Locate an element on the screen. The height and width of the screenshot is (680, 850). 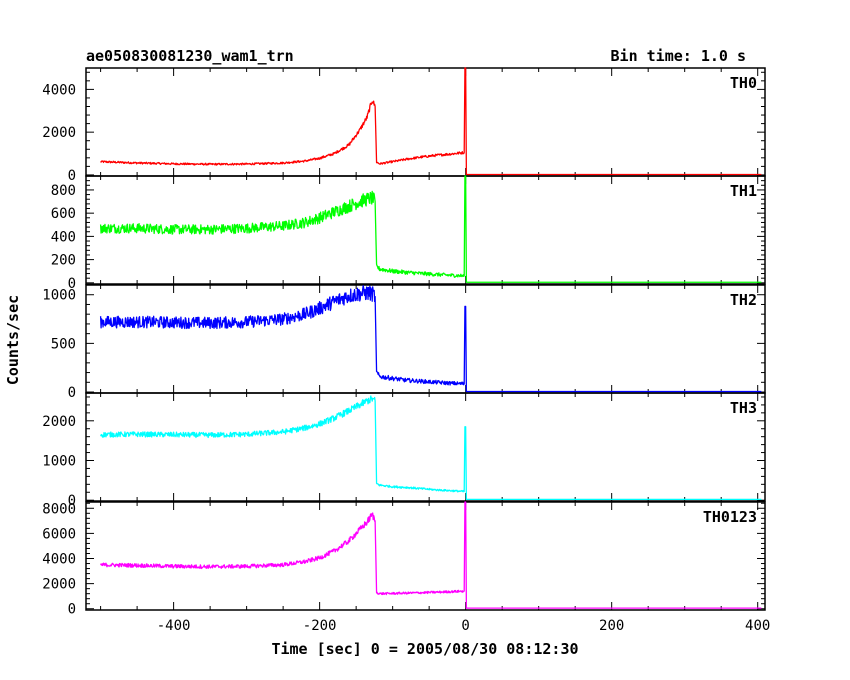
x-tick-label: 400 is located at coordinates (757, 626).